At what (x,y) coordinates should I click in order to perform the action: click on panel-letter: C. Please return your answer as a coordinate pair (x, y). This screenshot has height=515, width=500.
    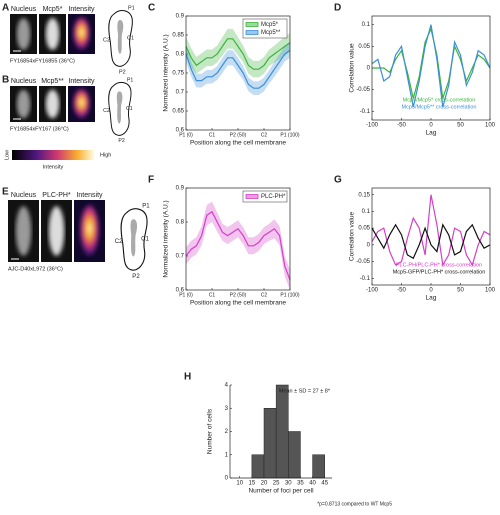
    Looking at the image, I should click on (151, 8).